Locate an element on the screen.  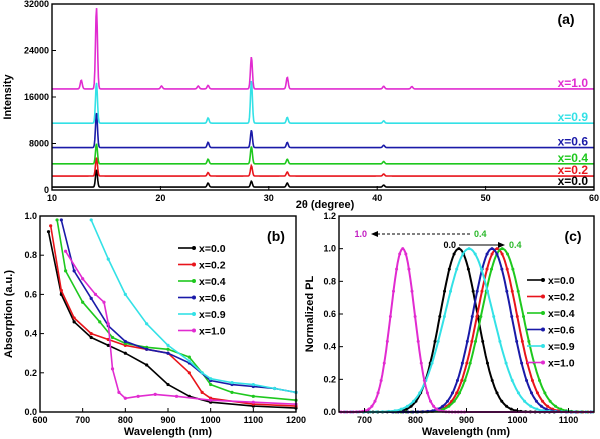
panel-a-label: (a) is located at coordinates (565, 19).